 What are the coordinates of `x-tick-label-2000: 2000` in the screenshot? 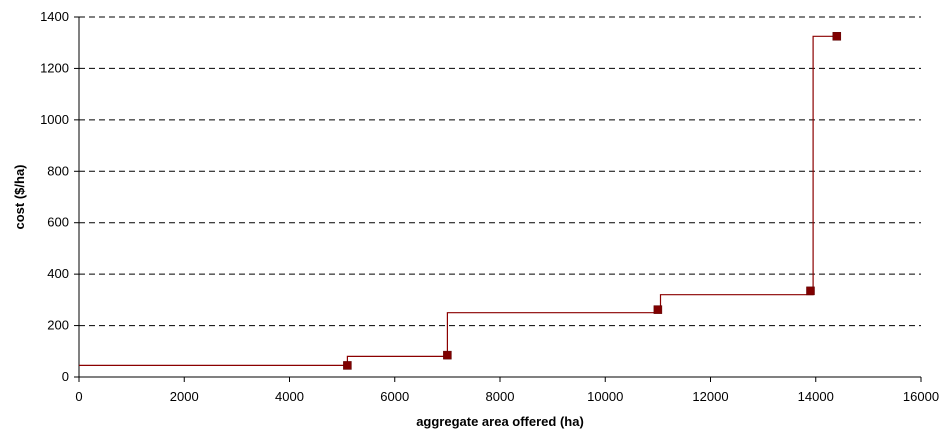 It's located at (184, 396).